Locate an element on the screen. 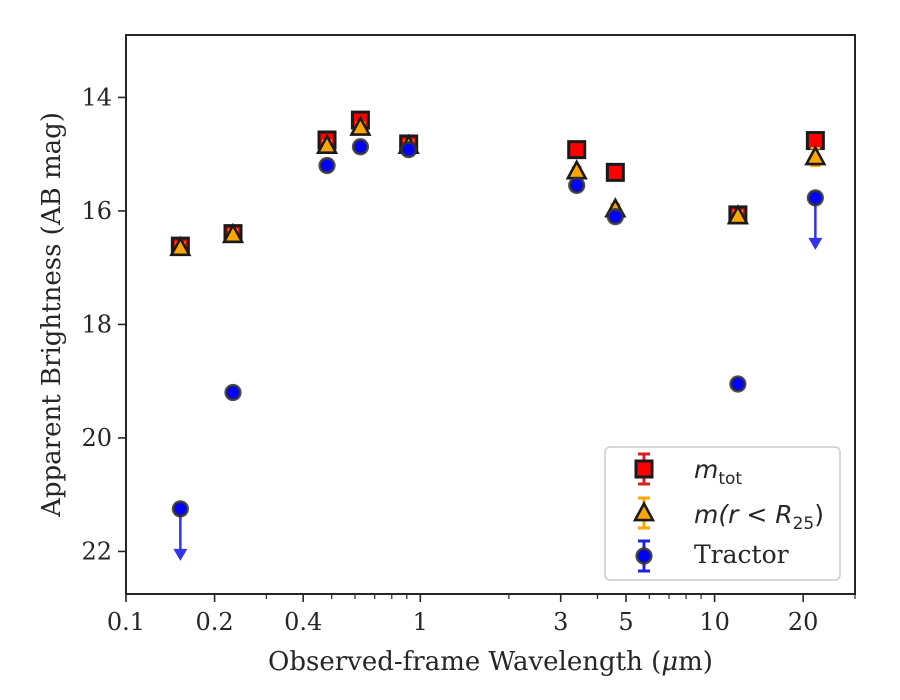  x-tick-label: 5 is located at coordinates (625, 622).